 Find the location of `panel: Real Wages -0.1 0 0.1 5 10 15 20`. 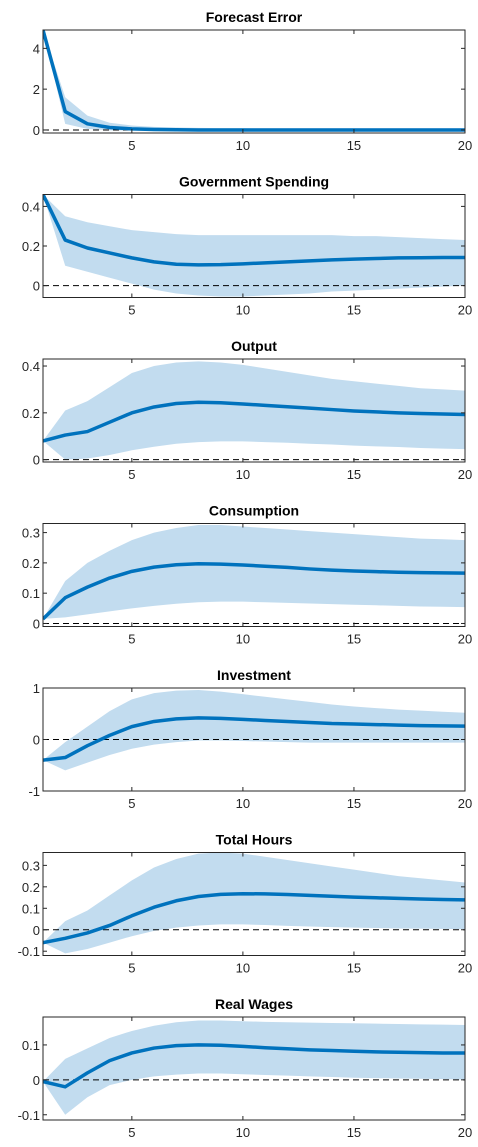

panel: Real Wages -0.1 0 0.1 5 10 15 20 is located at coordinates (245, 1068).